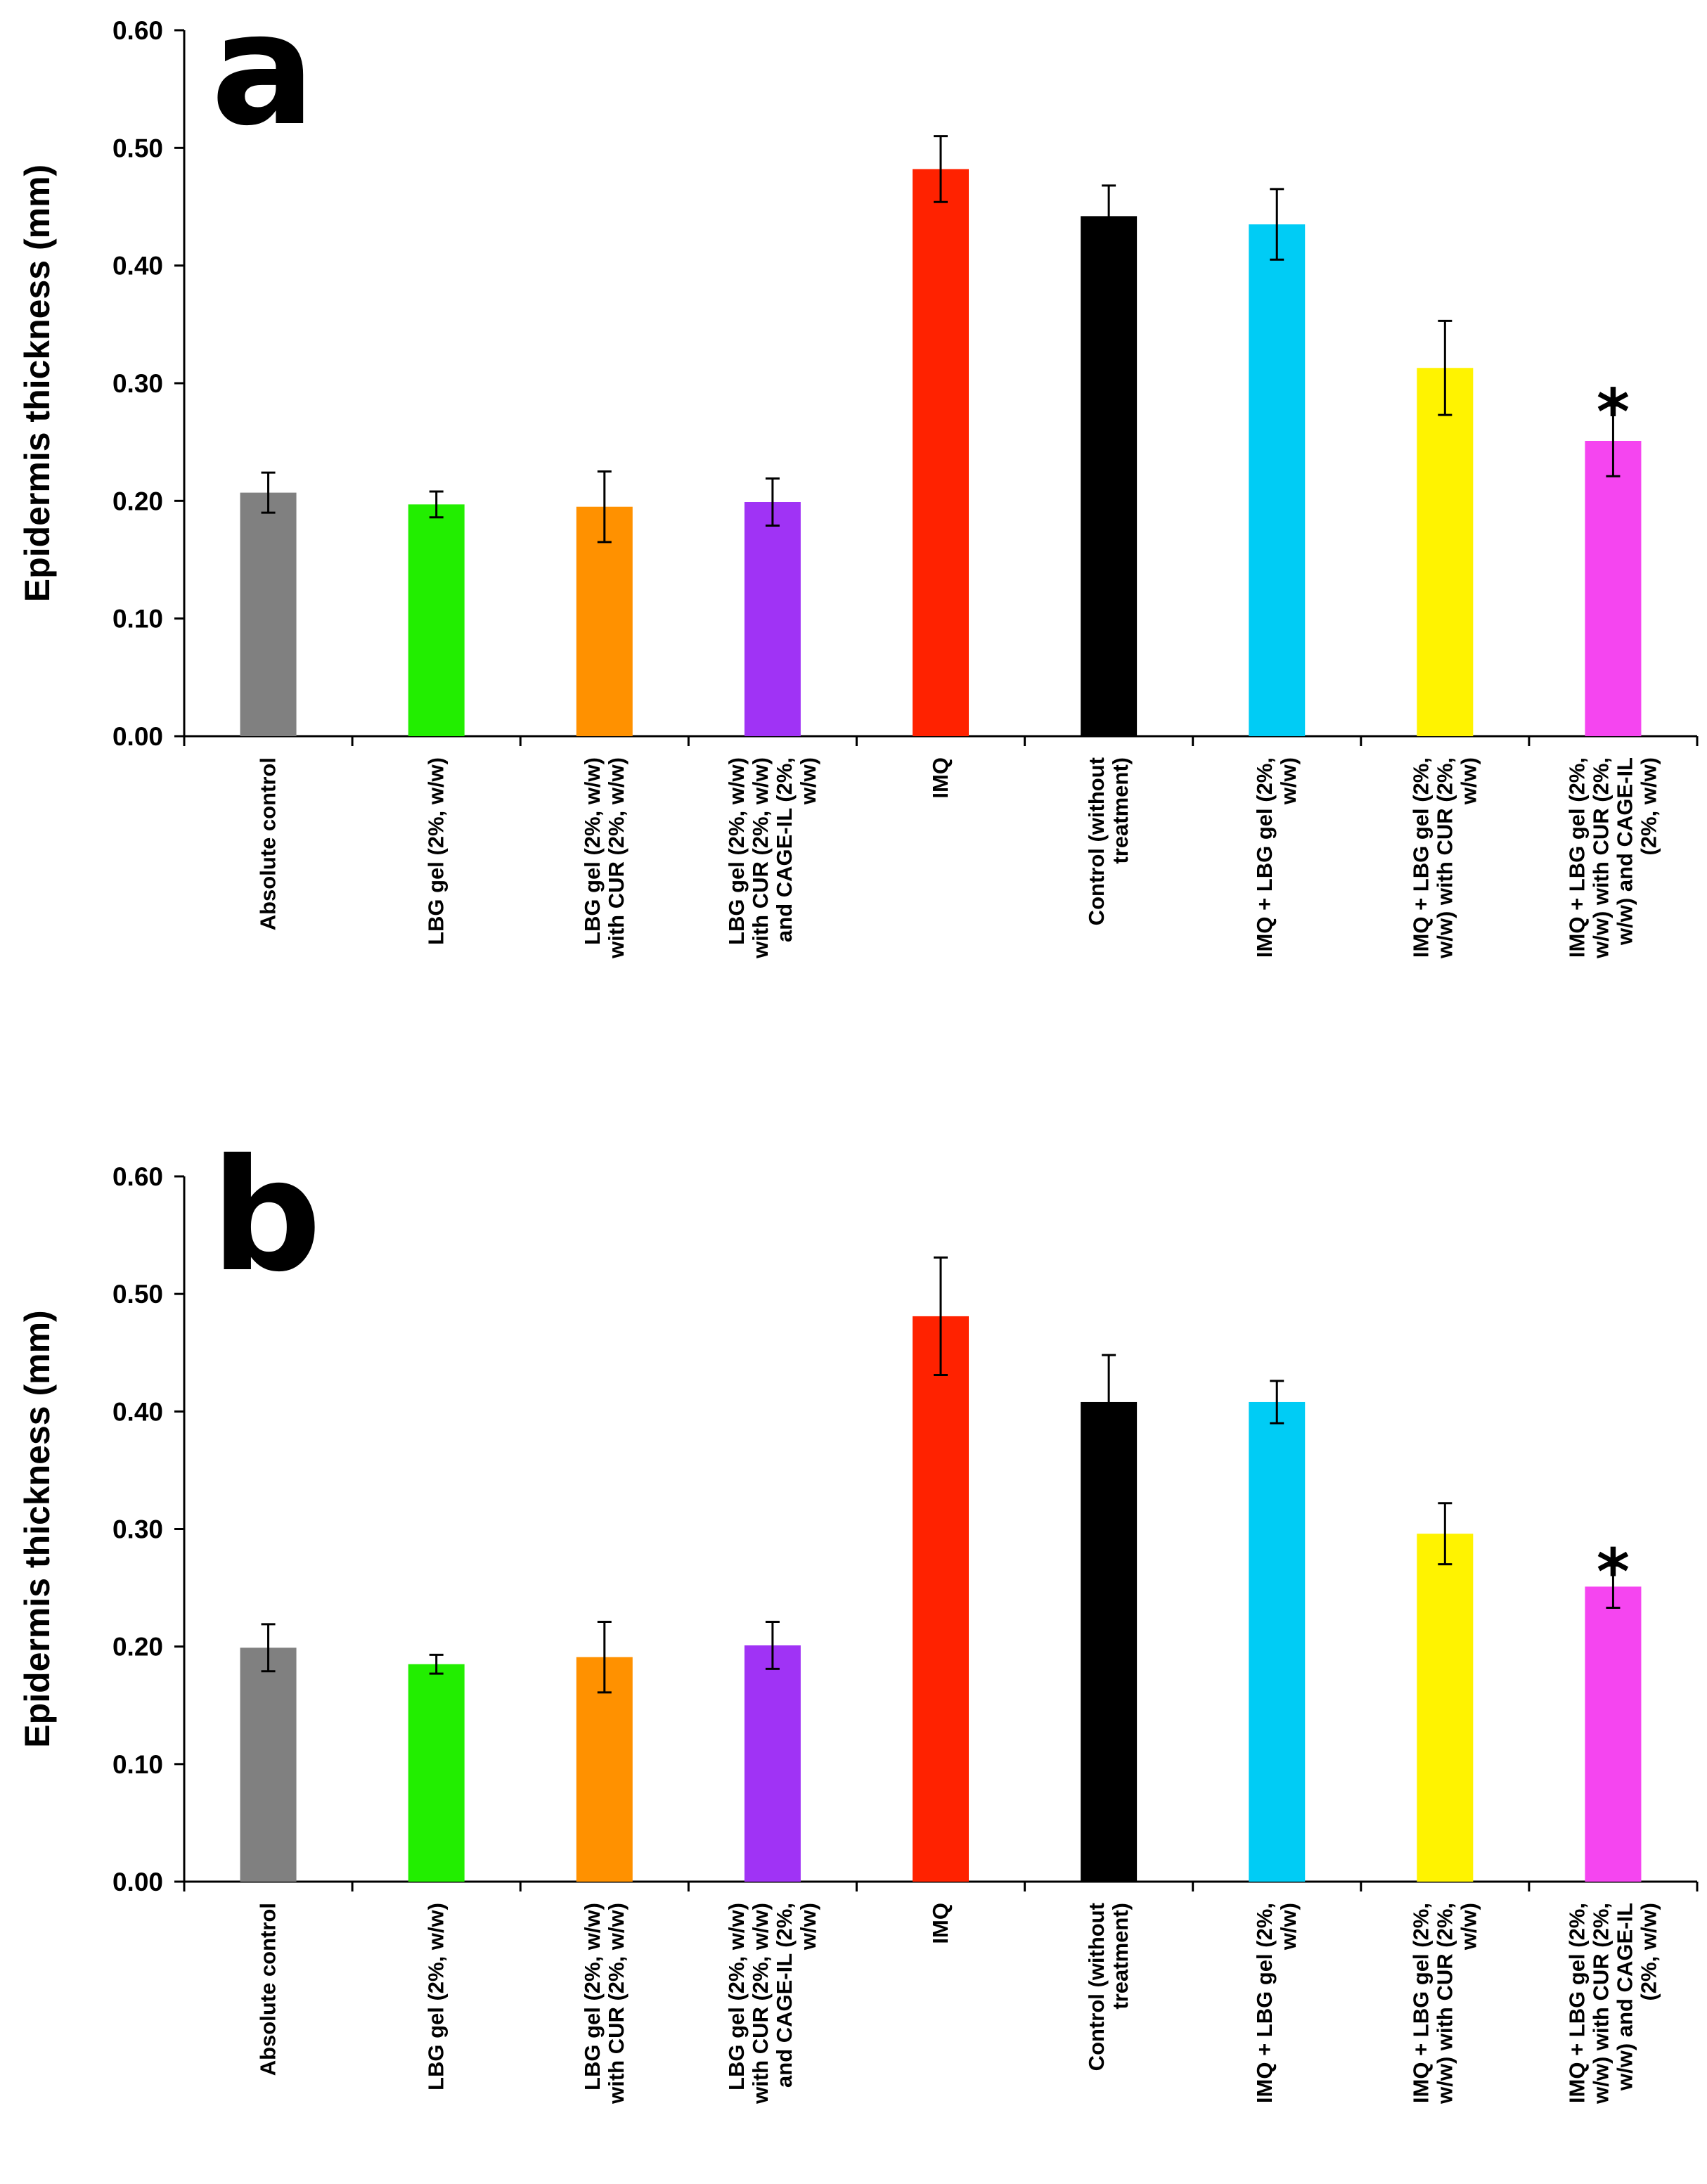 This screenshot has width=1707, height=2184. What do you see at coordinates (266, 1216) in the screenshot?
I see `panel-label: b` at bounding box center [266, 1216].